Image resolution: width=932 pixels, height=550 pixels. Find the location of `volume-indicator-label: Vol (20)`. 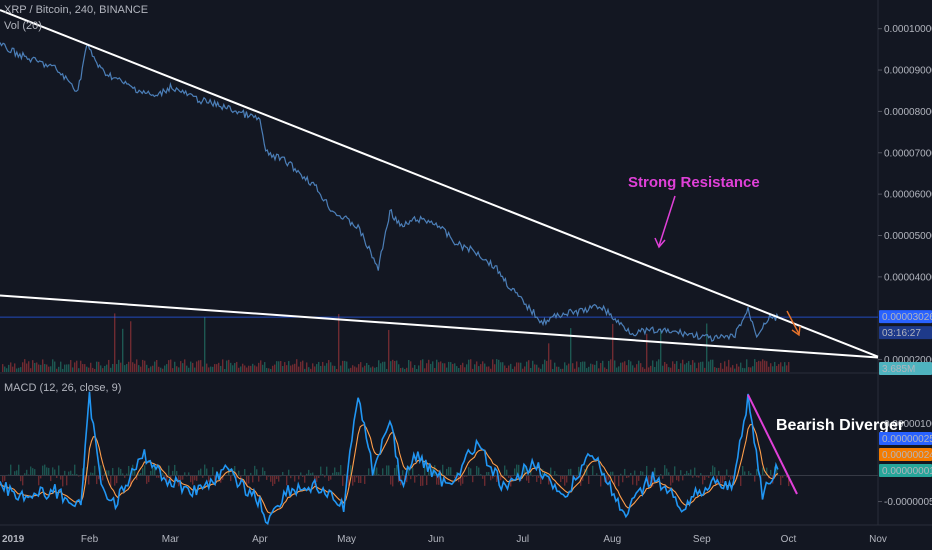

volume-indicator-label: Vol (20) is located at coordinates (23, 26).